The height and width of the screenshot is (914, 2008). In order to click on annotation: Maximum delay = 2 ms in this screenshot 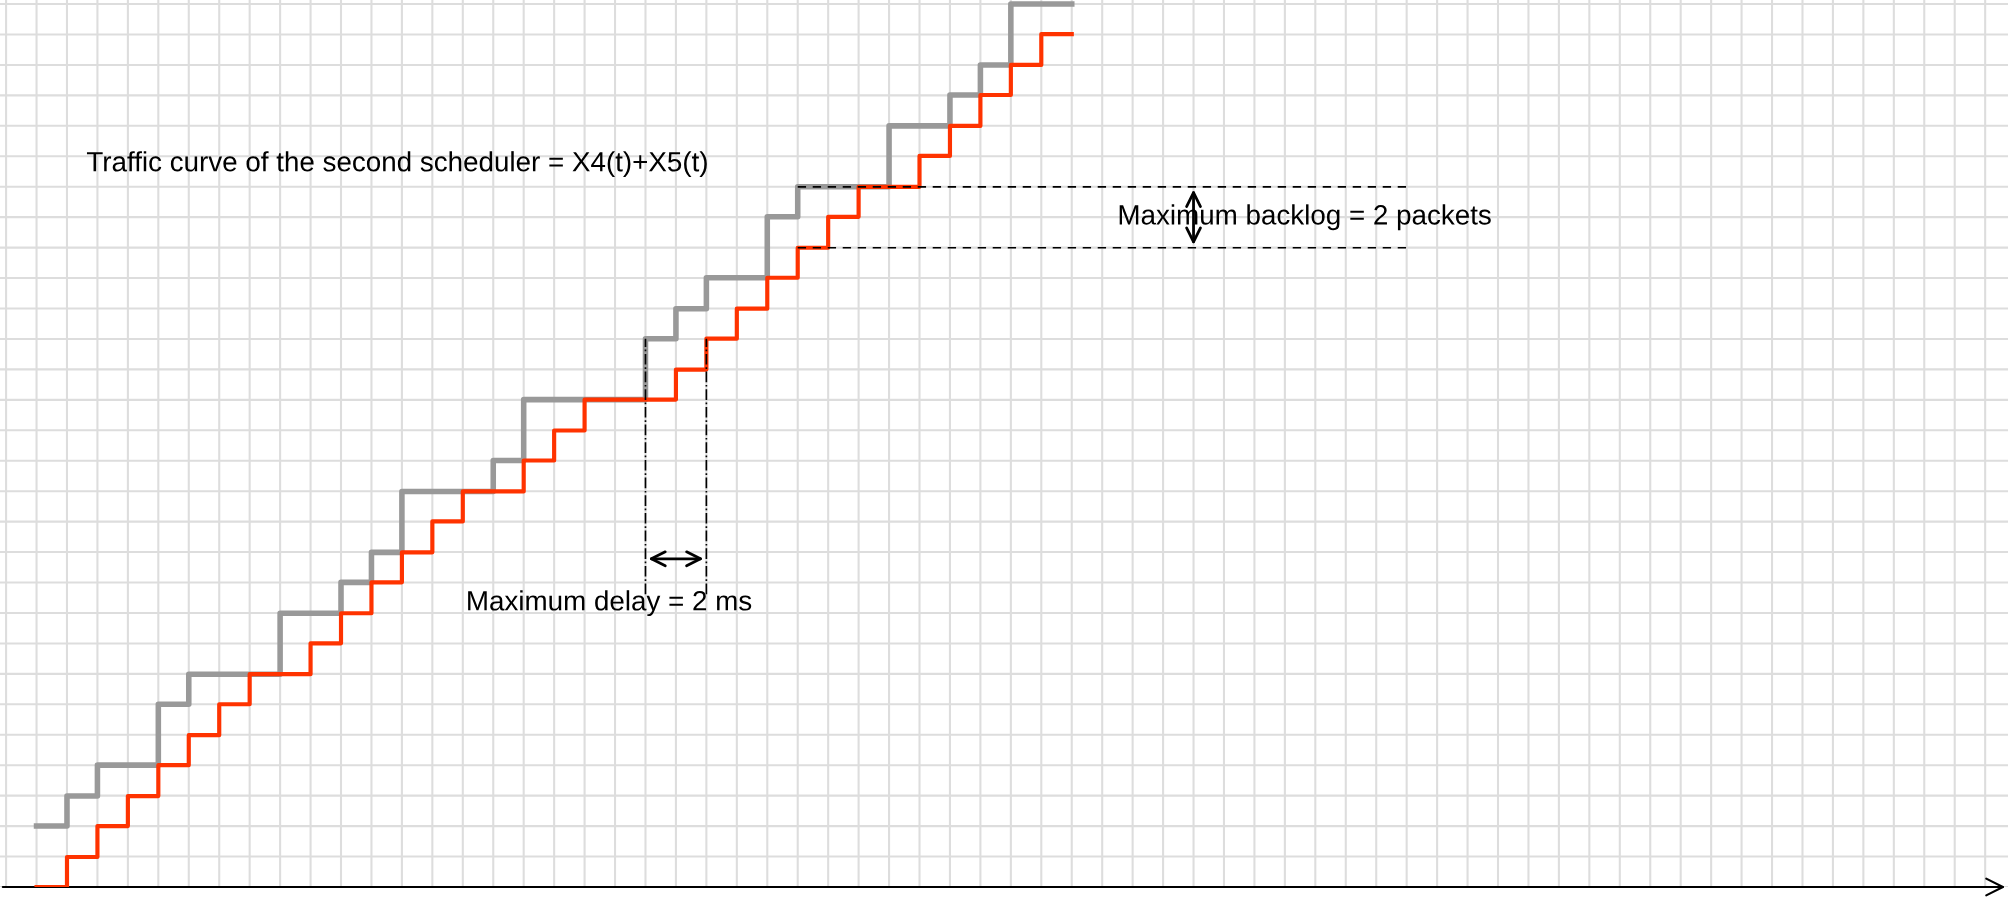, I will do `click(610, 603)`.